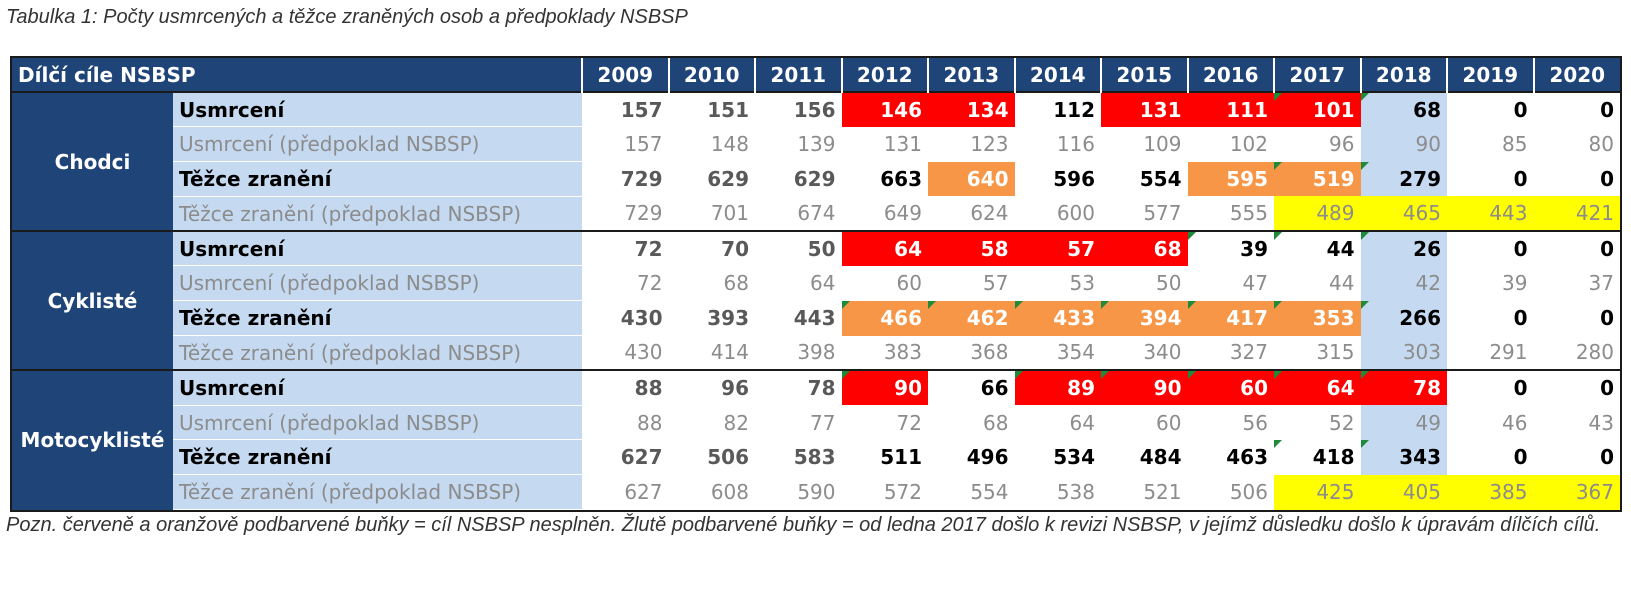 The width and height of the screenshot is (1631, 594). Describe the element at coordinates (712, 144) in the screenshot. I see `value-cell: 148` at that location.